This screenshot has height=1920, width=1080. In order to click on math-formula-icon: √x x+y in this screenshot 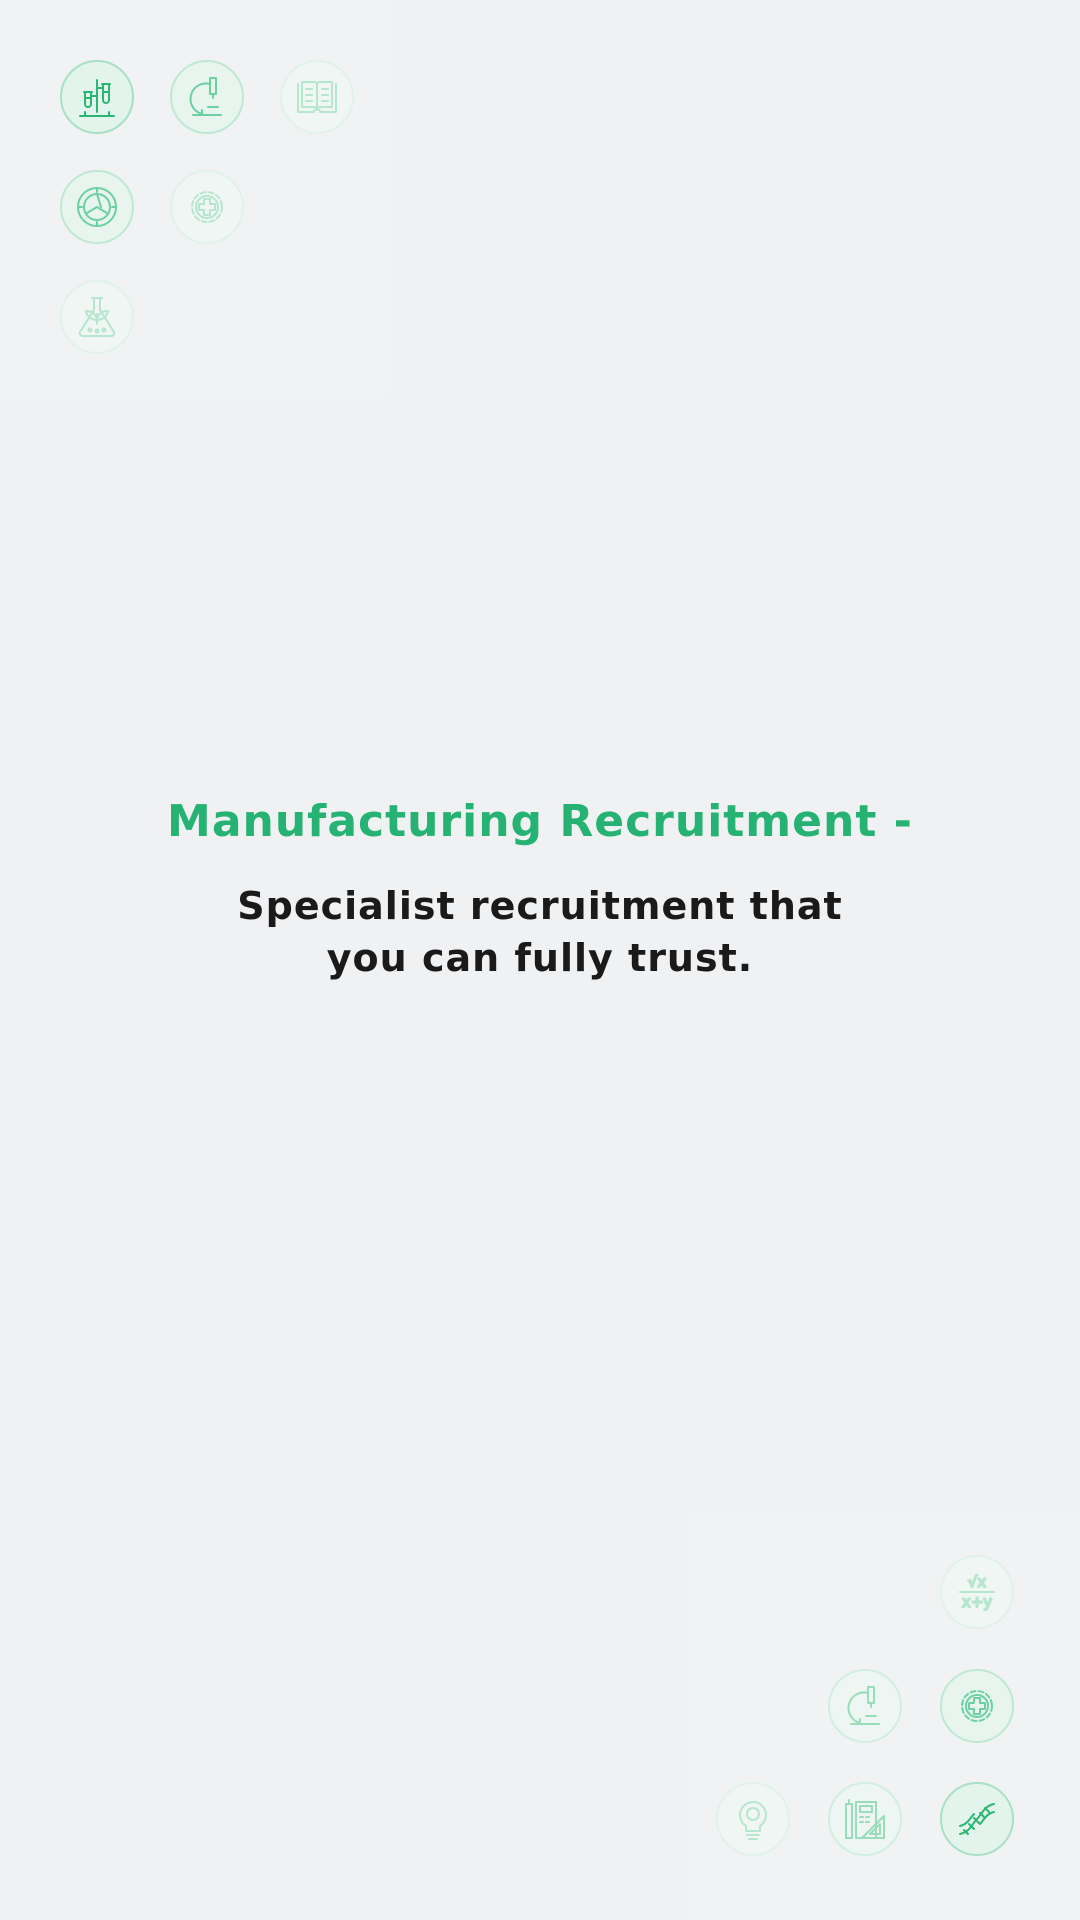, I will do `click(977, 1592)`.